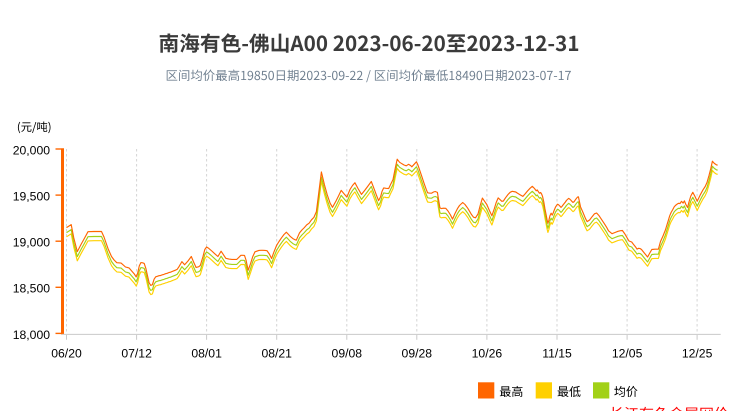 This screenshot has height=411, width=740. I want to click on svg-text: 10/26, so click(487, 354).